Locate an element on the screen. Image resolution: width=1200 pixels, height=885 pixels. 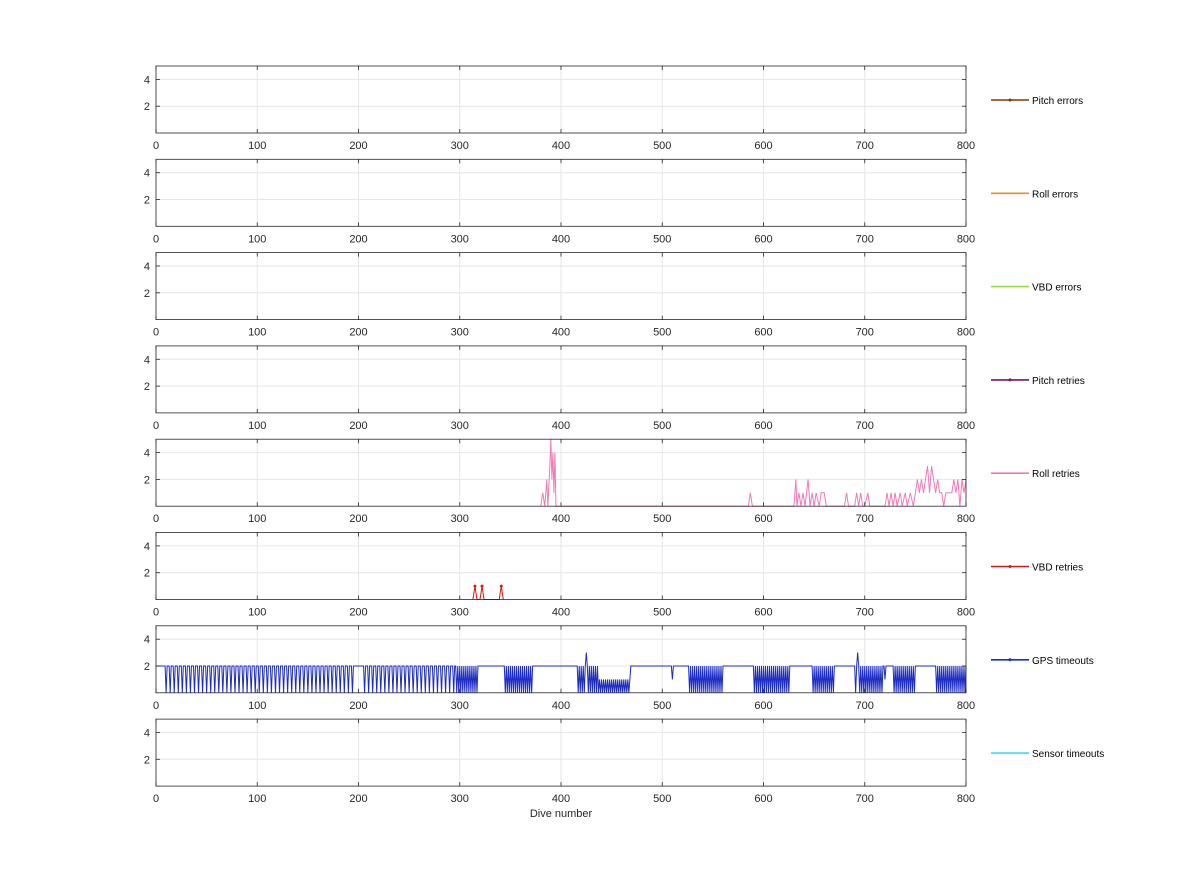
legend-label: Pitch retries is located at coordinates (1058, 381).